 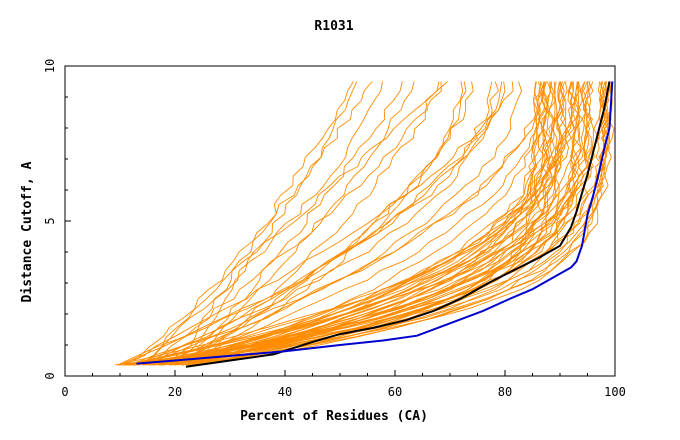 I want to click on x-tick-label: 40, so click(x=285, y=392).